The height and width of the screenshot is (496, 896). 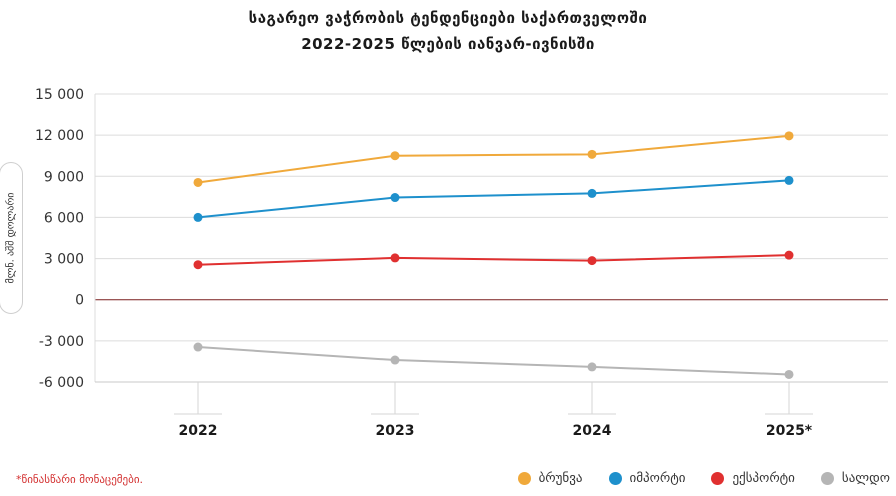 I want to click on legend-item: სალდო, so click(x=855, y=478).